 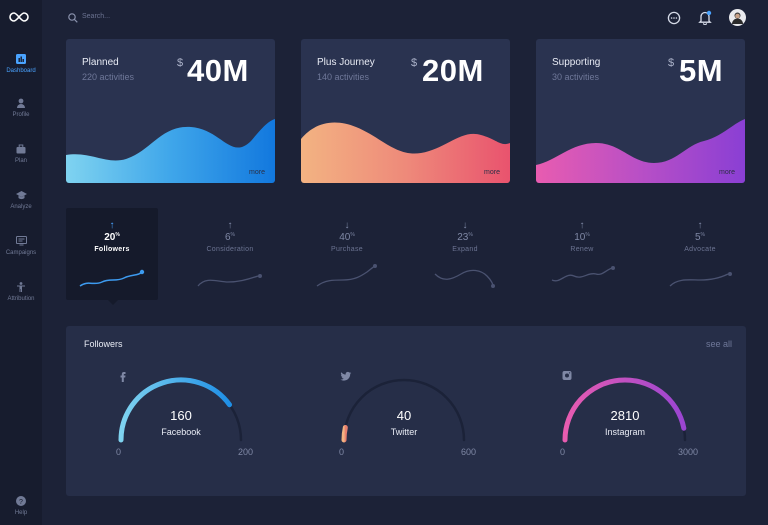 I want to click on metric-value: 23%, so click(x=465, y=237).